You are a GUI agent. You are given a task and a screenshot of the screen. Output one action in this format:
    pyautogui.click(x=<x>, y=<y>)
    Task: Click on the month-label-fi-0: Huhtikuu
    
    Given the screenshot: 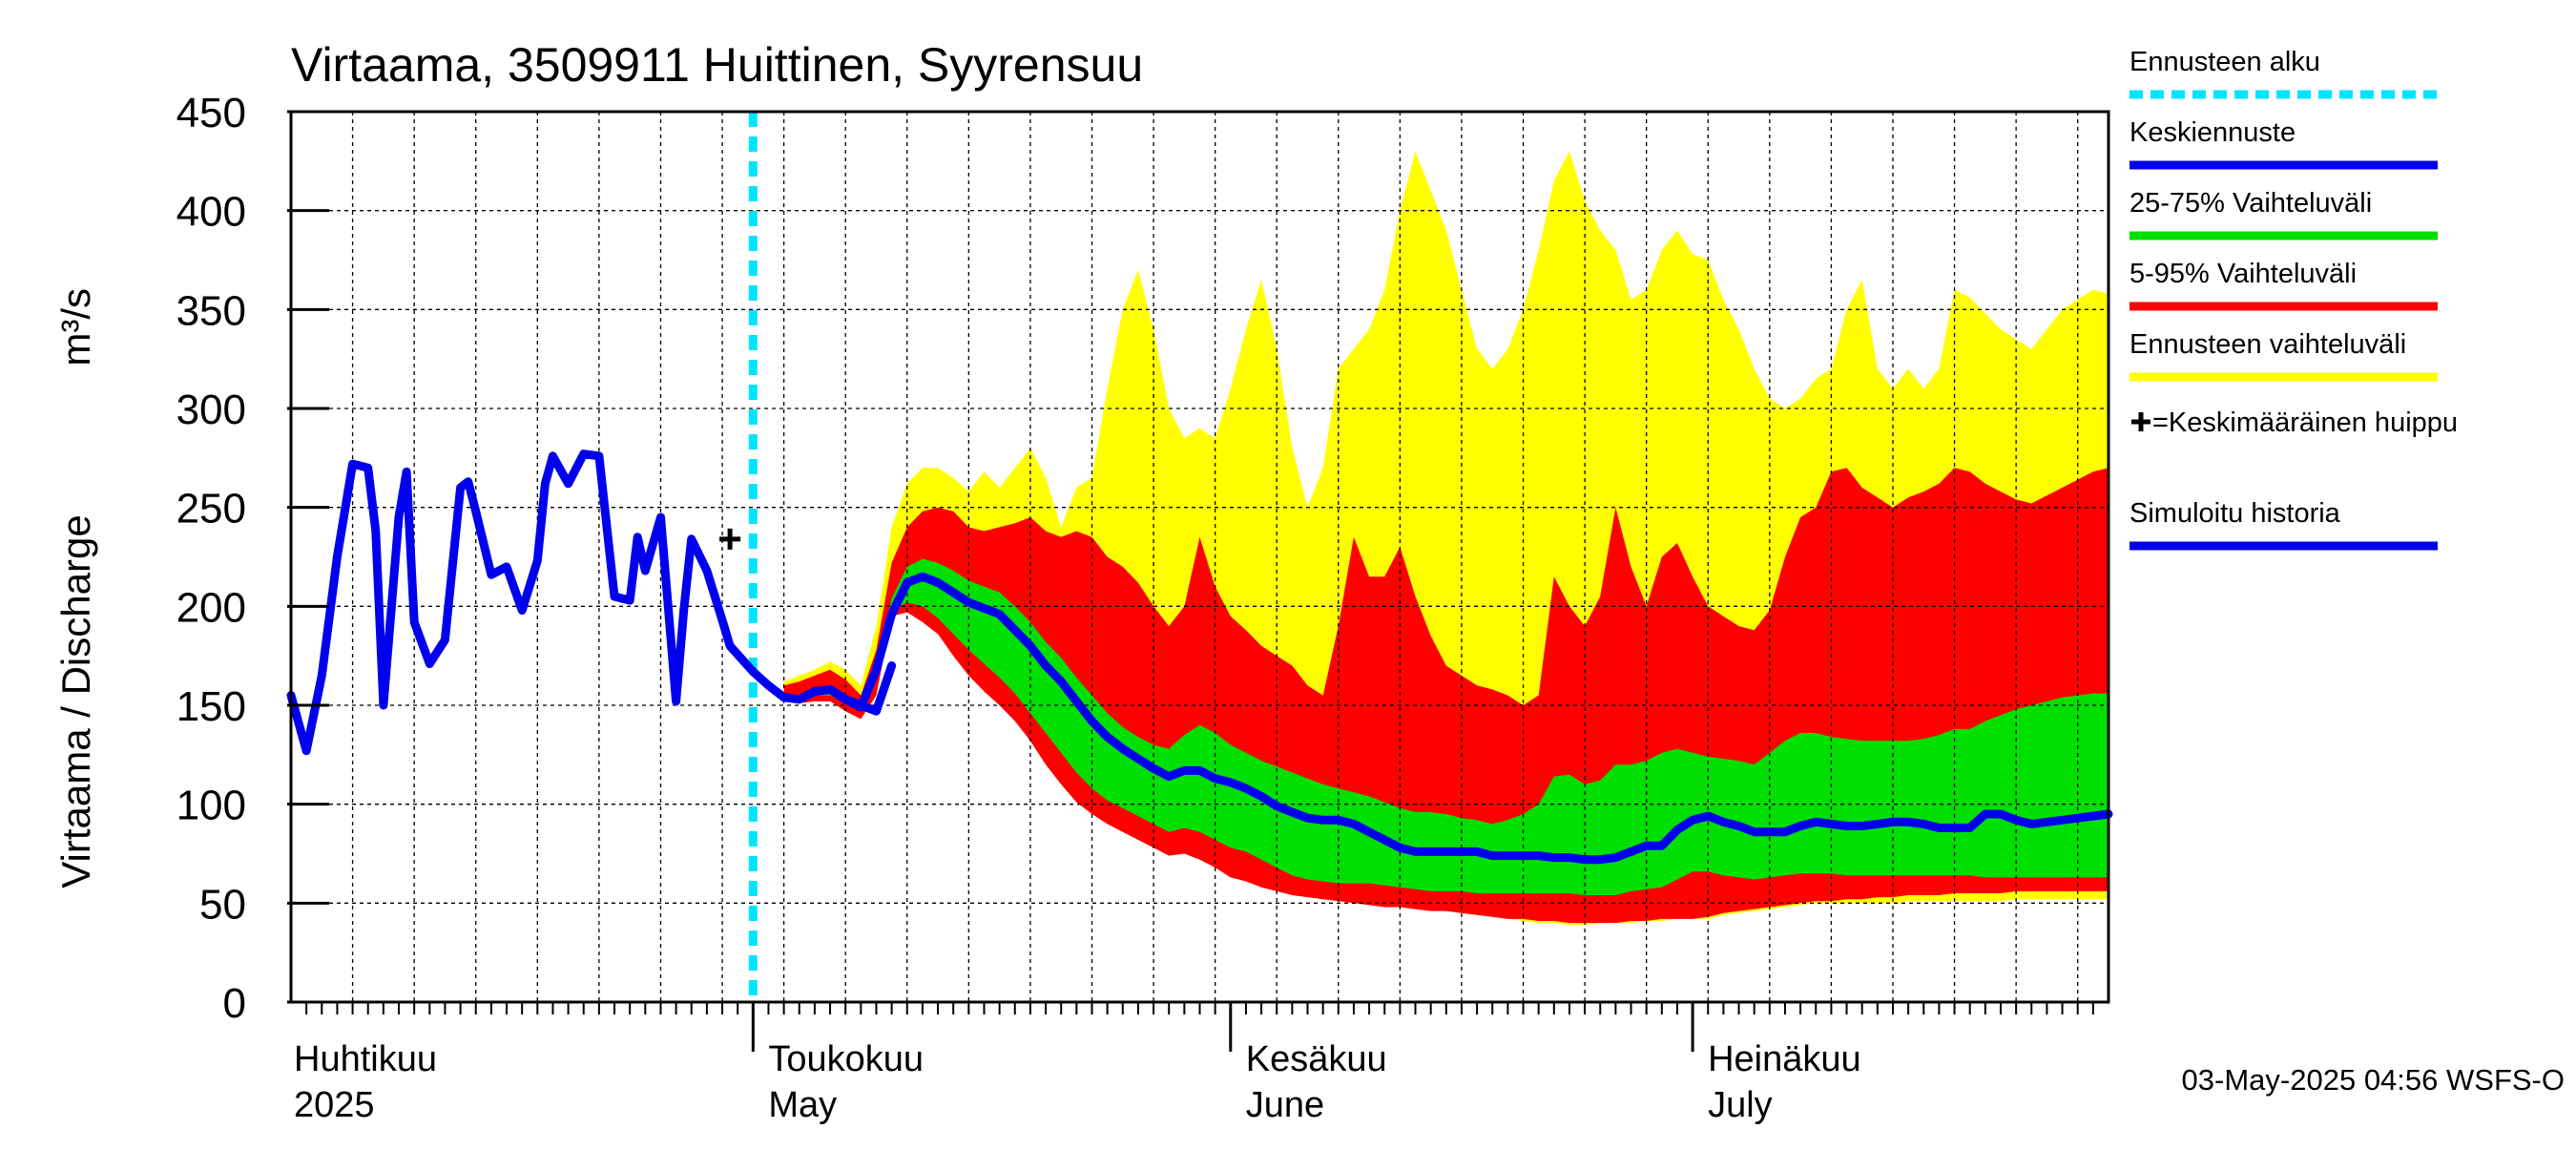 What is the action you would take?
    pyautogui.click(x=365, y=1059)
    